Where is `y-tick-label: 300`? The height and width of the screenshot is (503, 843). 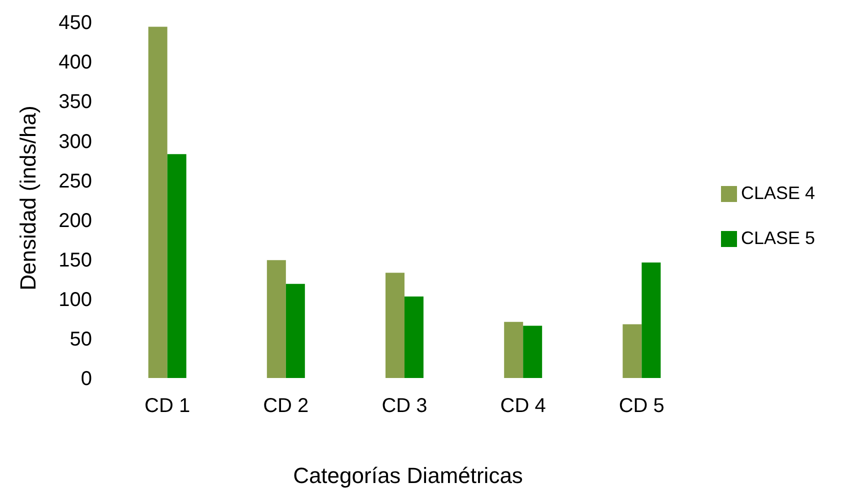 y-tick-label: 300 is located at coordinates (75, 141).